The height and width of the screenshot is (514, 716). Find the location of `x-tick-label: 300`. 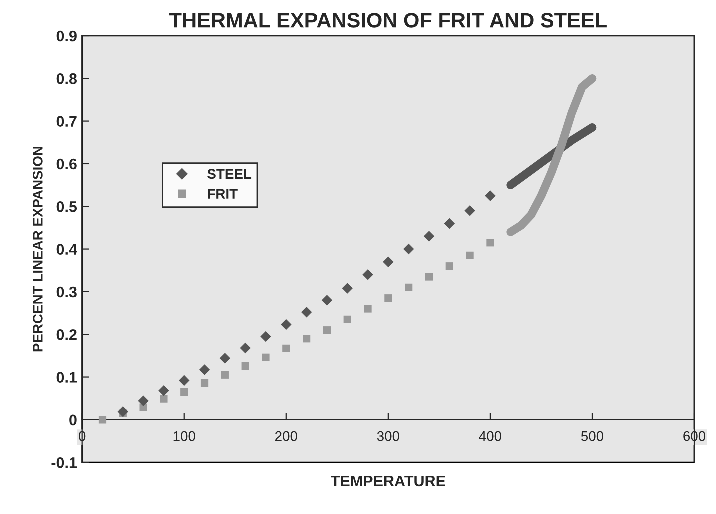

x-tick-label: 300 is located at coordinates (388, 436).